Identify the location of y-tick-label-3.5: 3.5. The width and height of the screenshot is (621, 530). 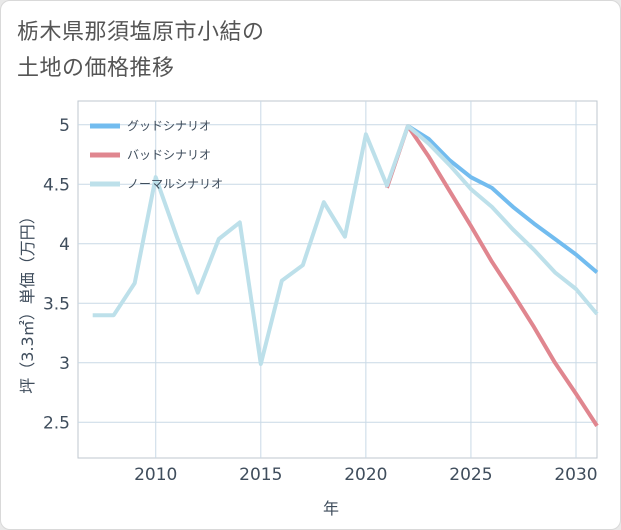
(56, 304).